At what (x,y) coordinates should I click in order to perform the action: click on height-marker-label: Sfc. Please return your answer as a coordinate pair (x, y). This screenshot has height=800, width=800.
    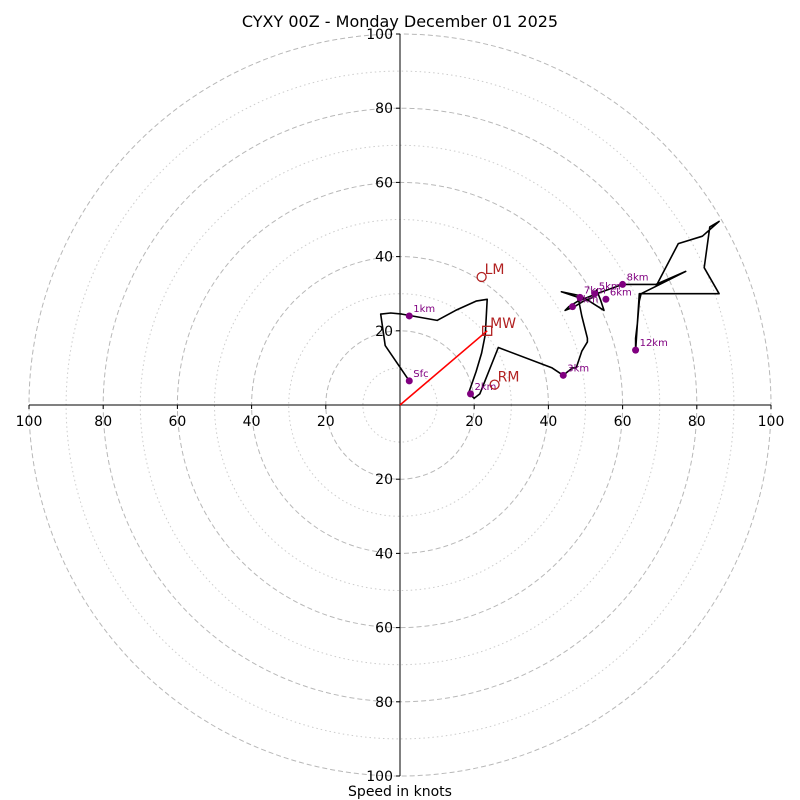
    Looking at the image, I should click on (420, 374).